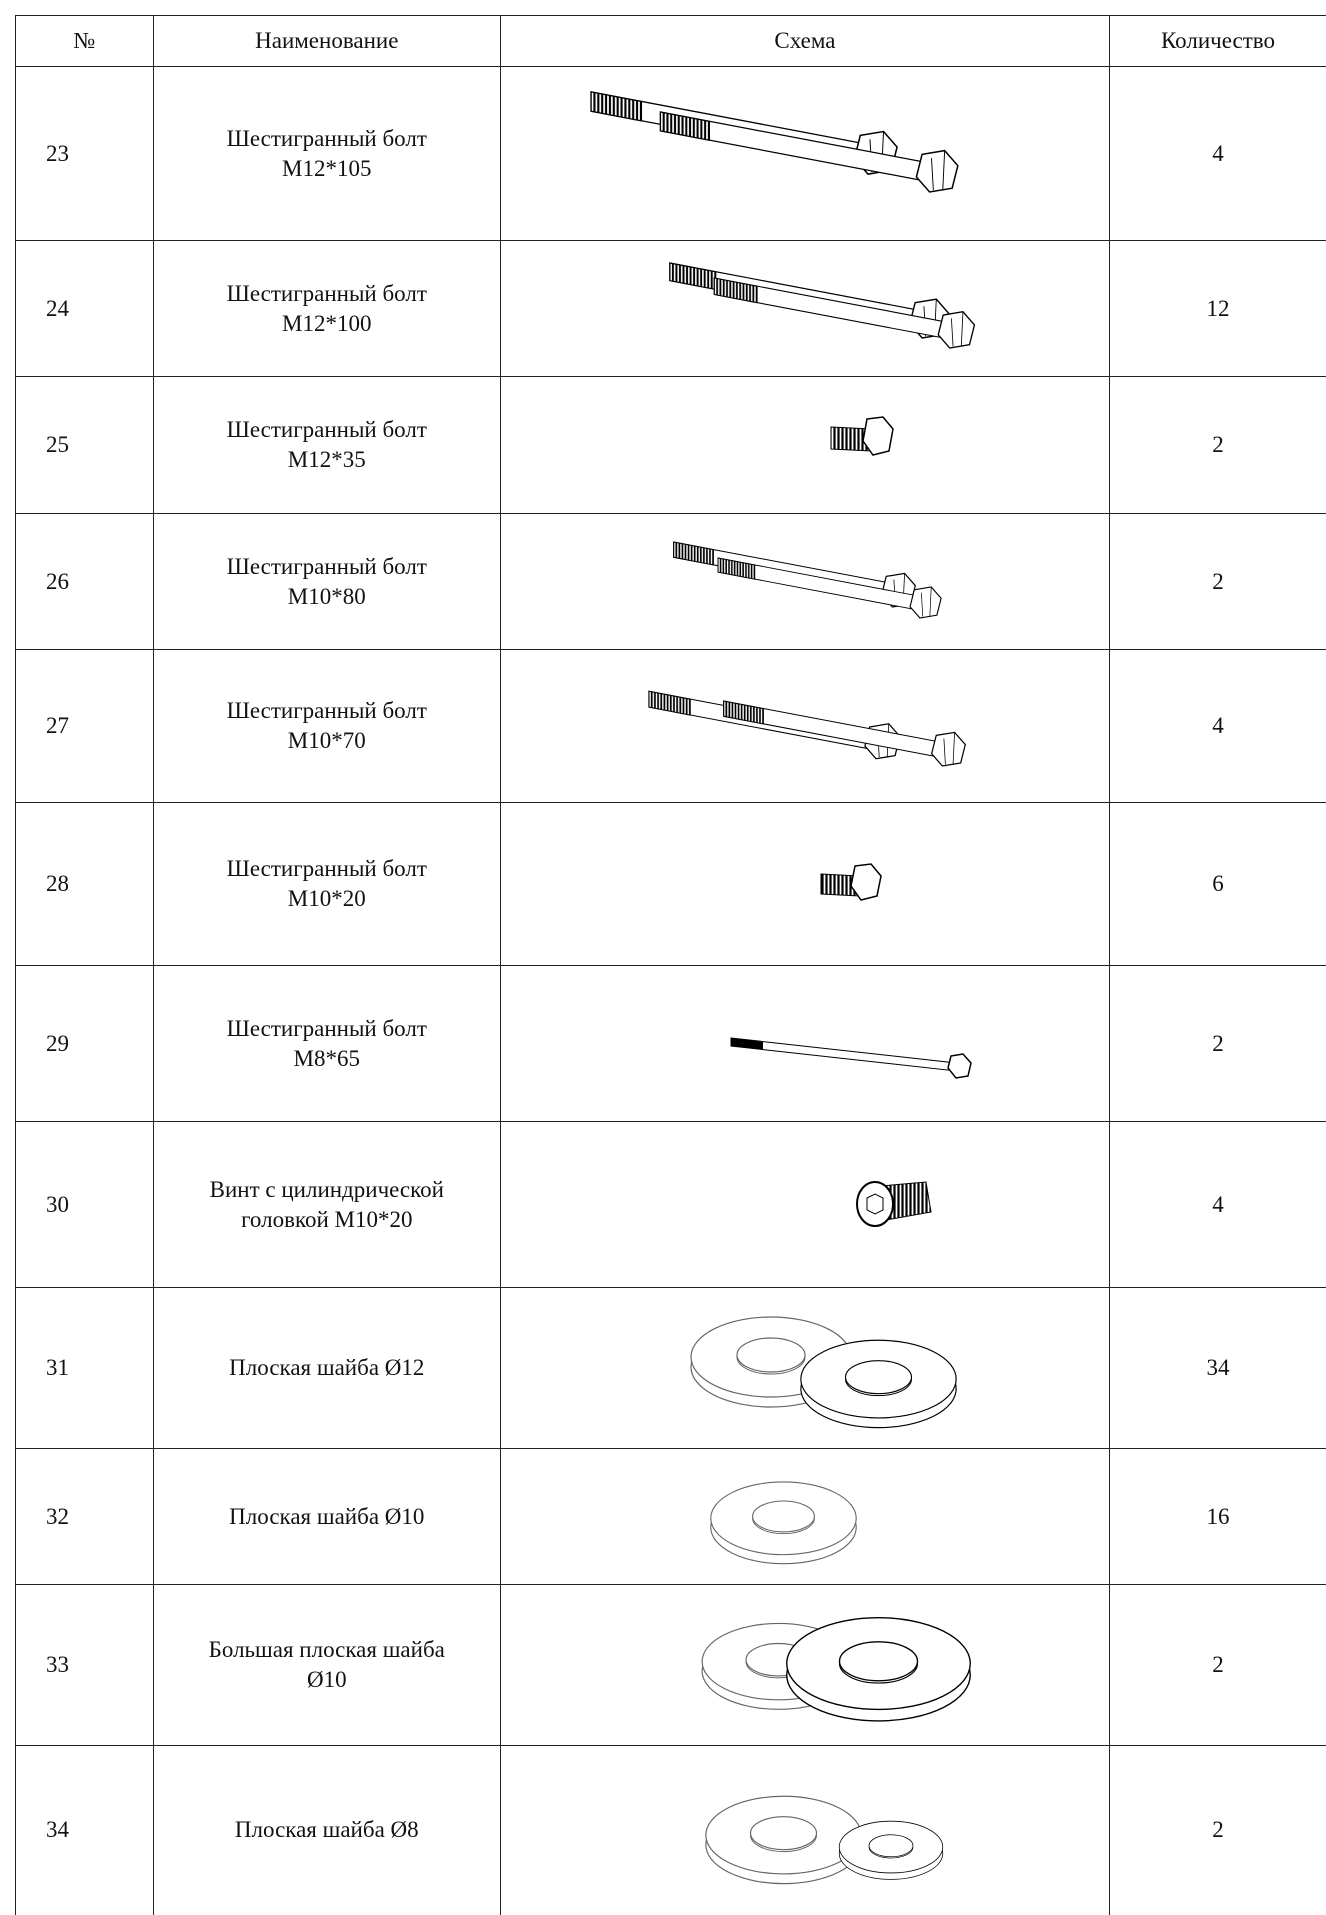  I want to click on item-name: Плоская шайба Ø10, so click(326, 1516).